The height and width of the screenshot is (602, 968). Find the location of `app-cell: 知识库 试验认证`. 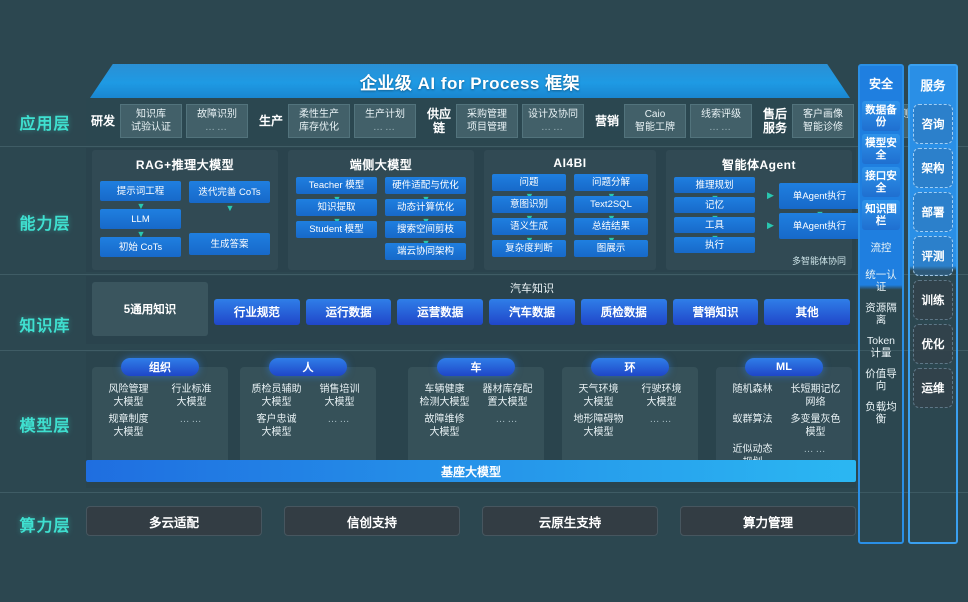

app-cell: 知识库 试验认证 is located at coordinates (151, 121).